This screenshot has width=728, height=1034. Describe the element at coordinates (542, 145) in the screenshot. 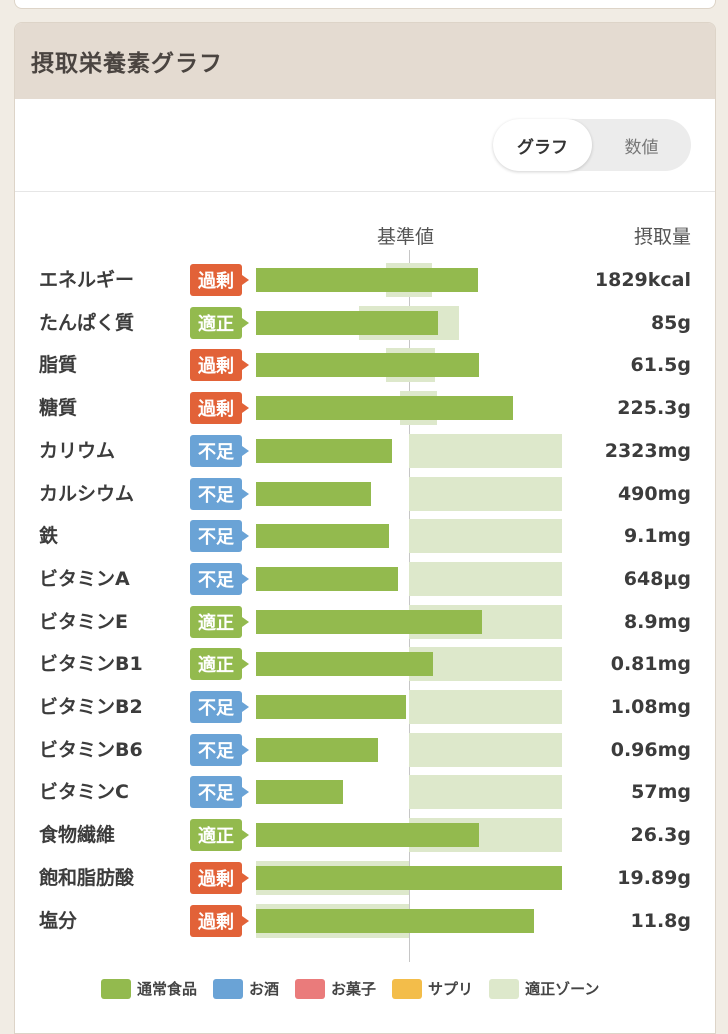

I see `graph-toggle-button: グラフ` at that location.